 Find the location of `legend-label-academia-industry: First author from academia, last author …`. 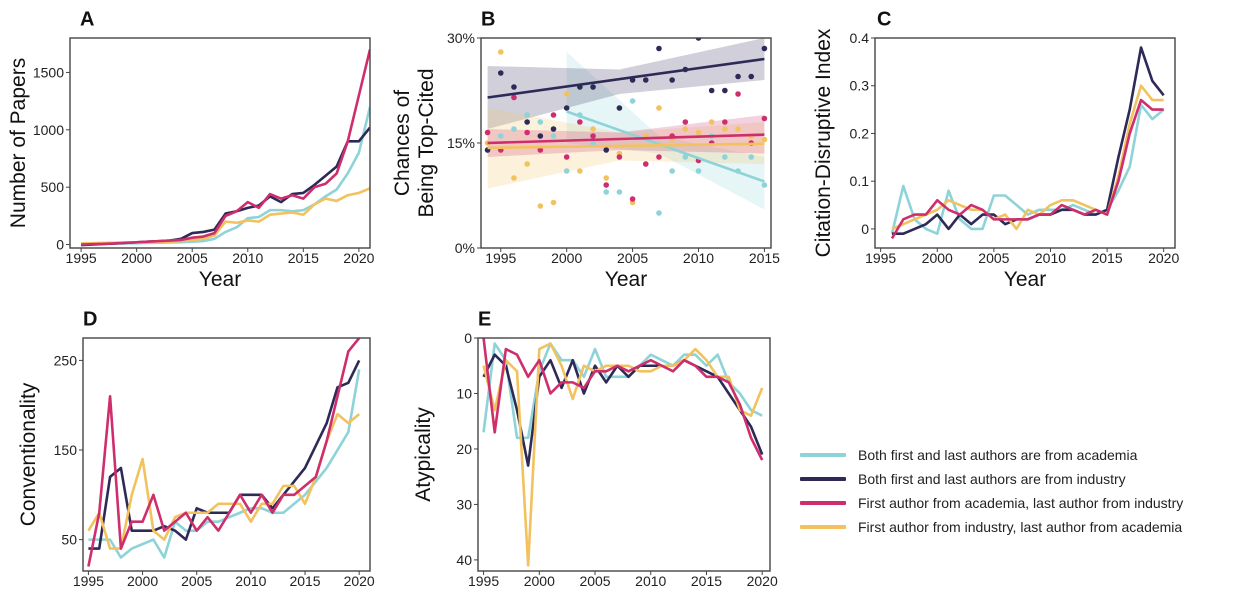

legend-label-academia-industry: First author from academia, last author … is located at coordinates (1021, 503).